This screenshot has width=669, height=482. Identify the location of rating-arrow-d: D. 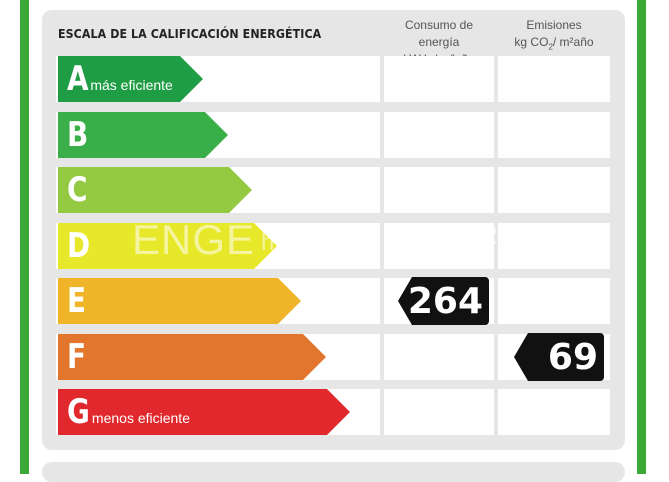
(167, 246).